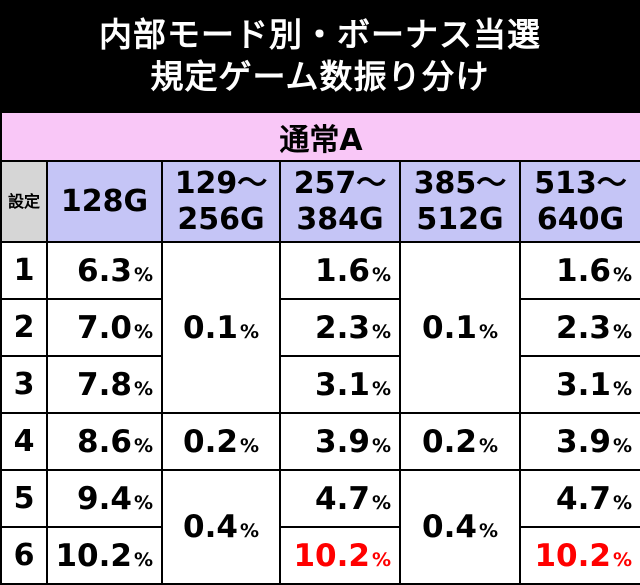 This screenshot has width=640, height=585. I want to click on value-cell: 6.3%, so click(104, 270).